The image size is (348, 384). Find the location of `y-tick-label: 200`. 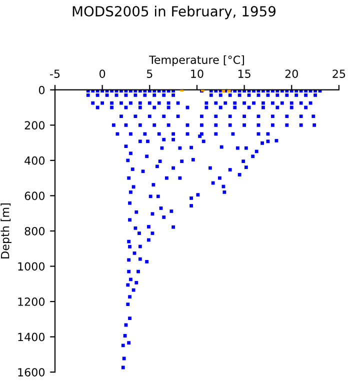

y-tick-label: 200 is located at coordinates (34, 125).